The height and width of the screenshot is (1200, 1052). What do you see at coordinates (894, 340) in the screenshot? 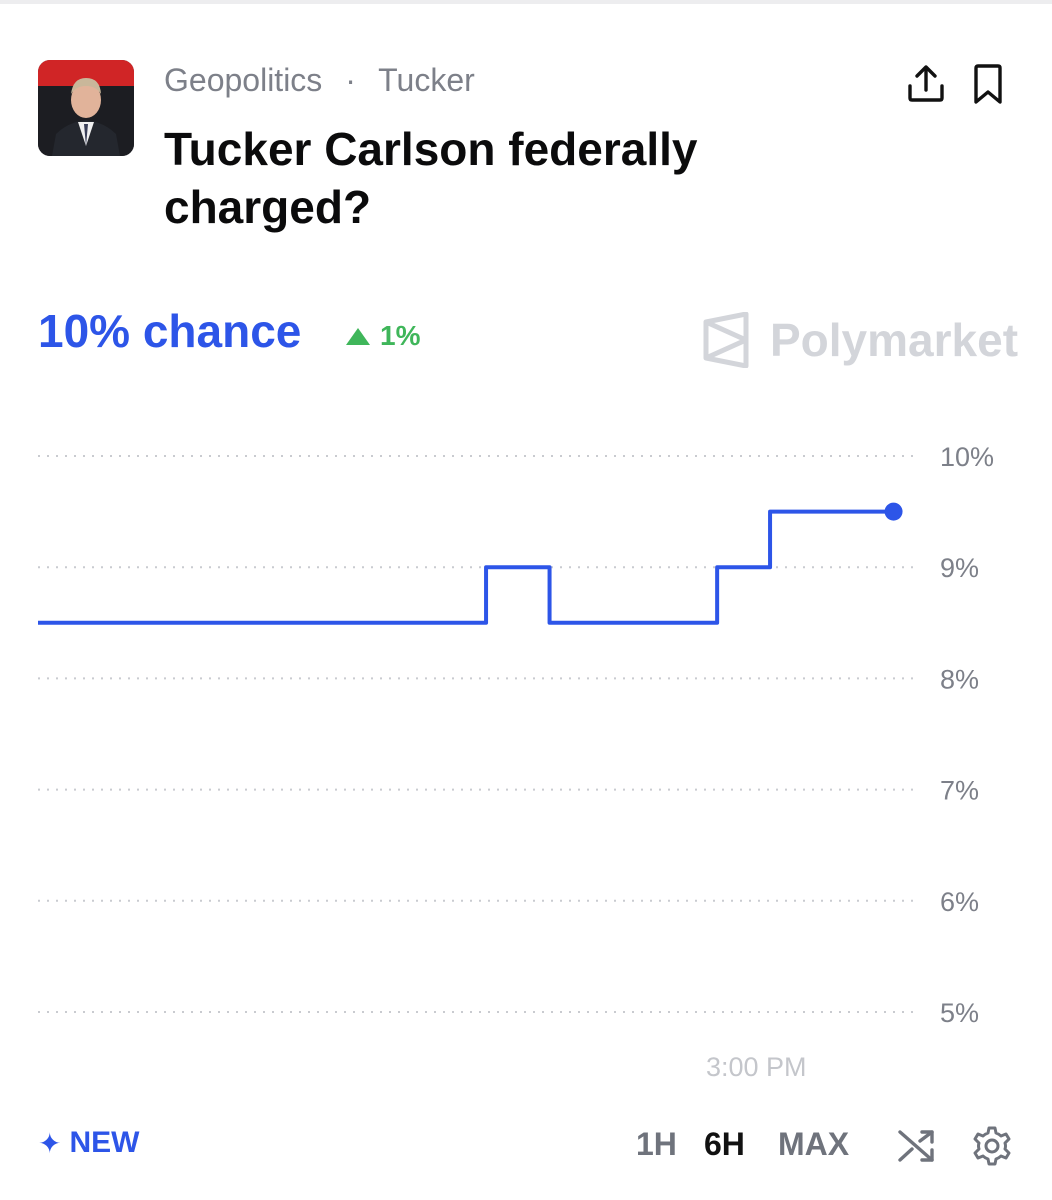
I see `brand-name: Polymarket` at bounding box center [894, 340].